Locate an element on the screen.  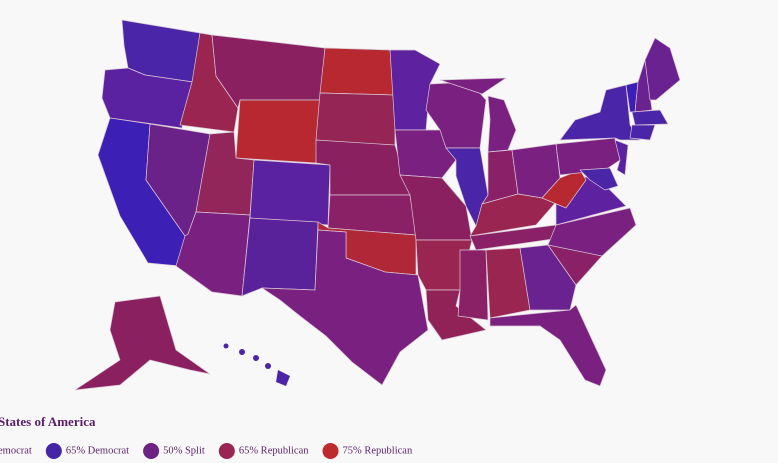
legend-label: 65% Democrat is located at coordinates (97, 450).